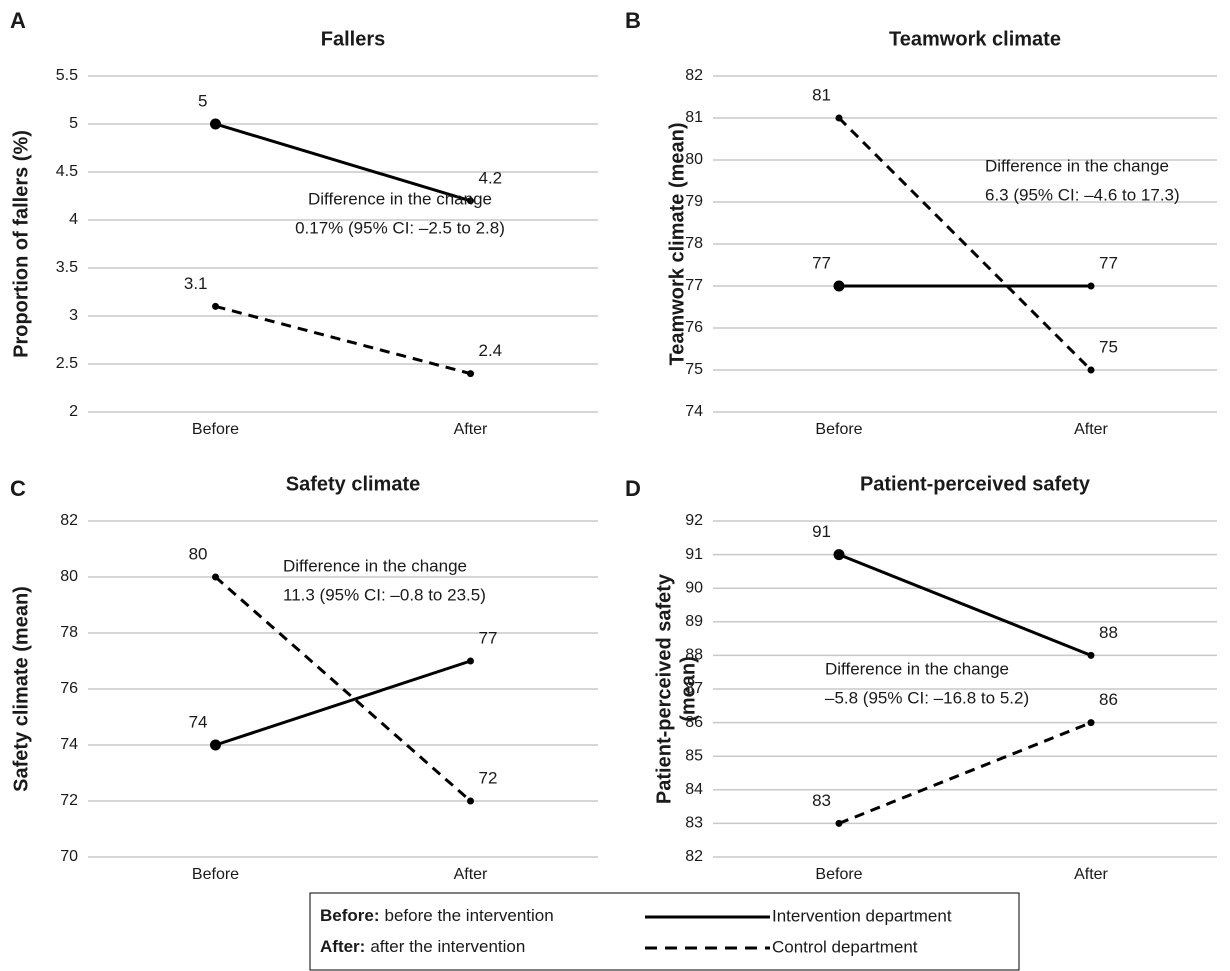  What do you see at coordinates (1082, 194) in the screenshot?
I see `annotation: 6.3 (95% CI: –4.6 to 17.3)` at bounding box center [1082, 194].